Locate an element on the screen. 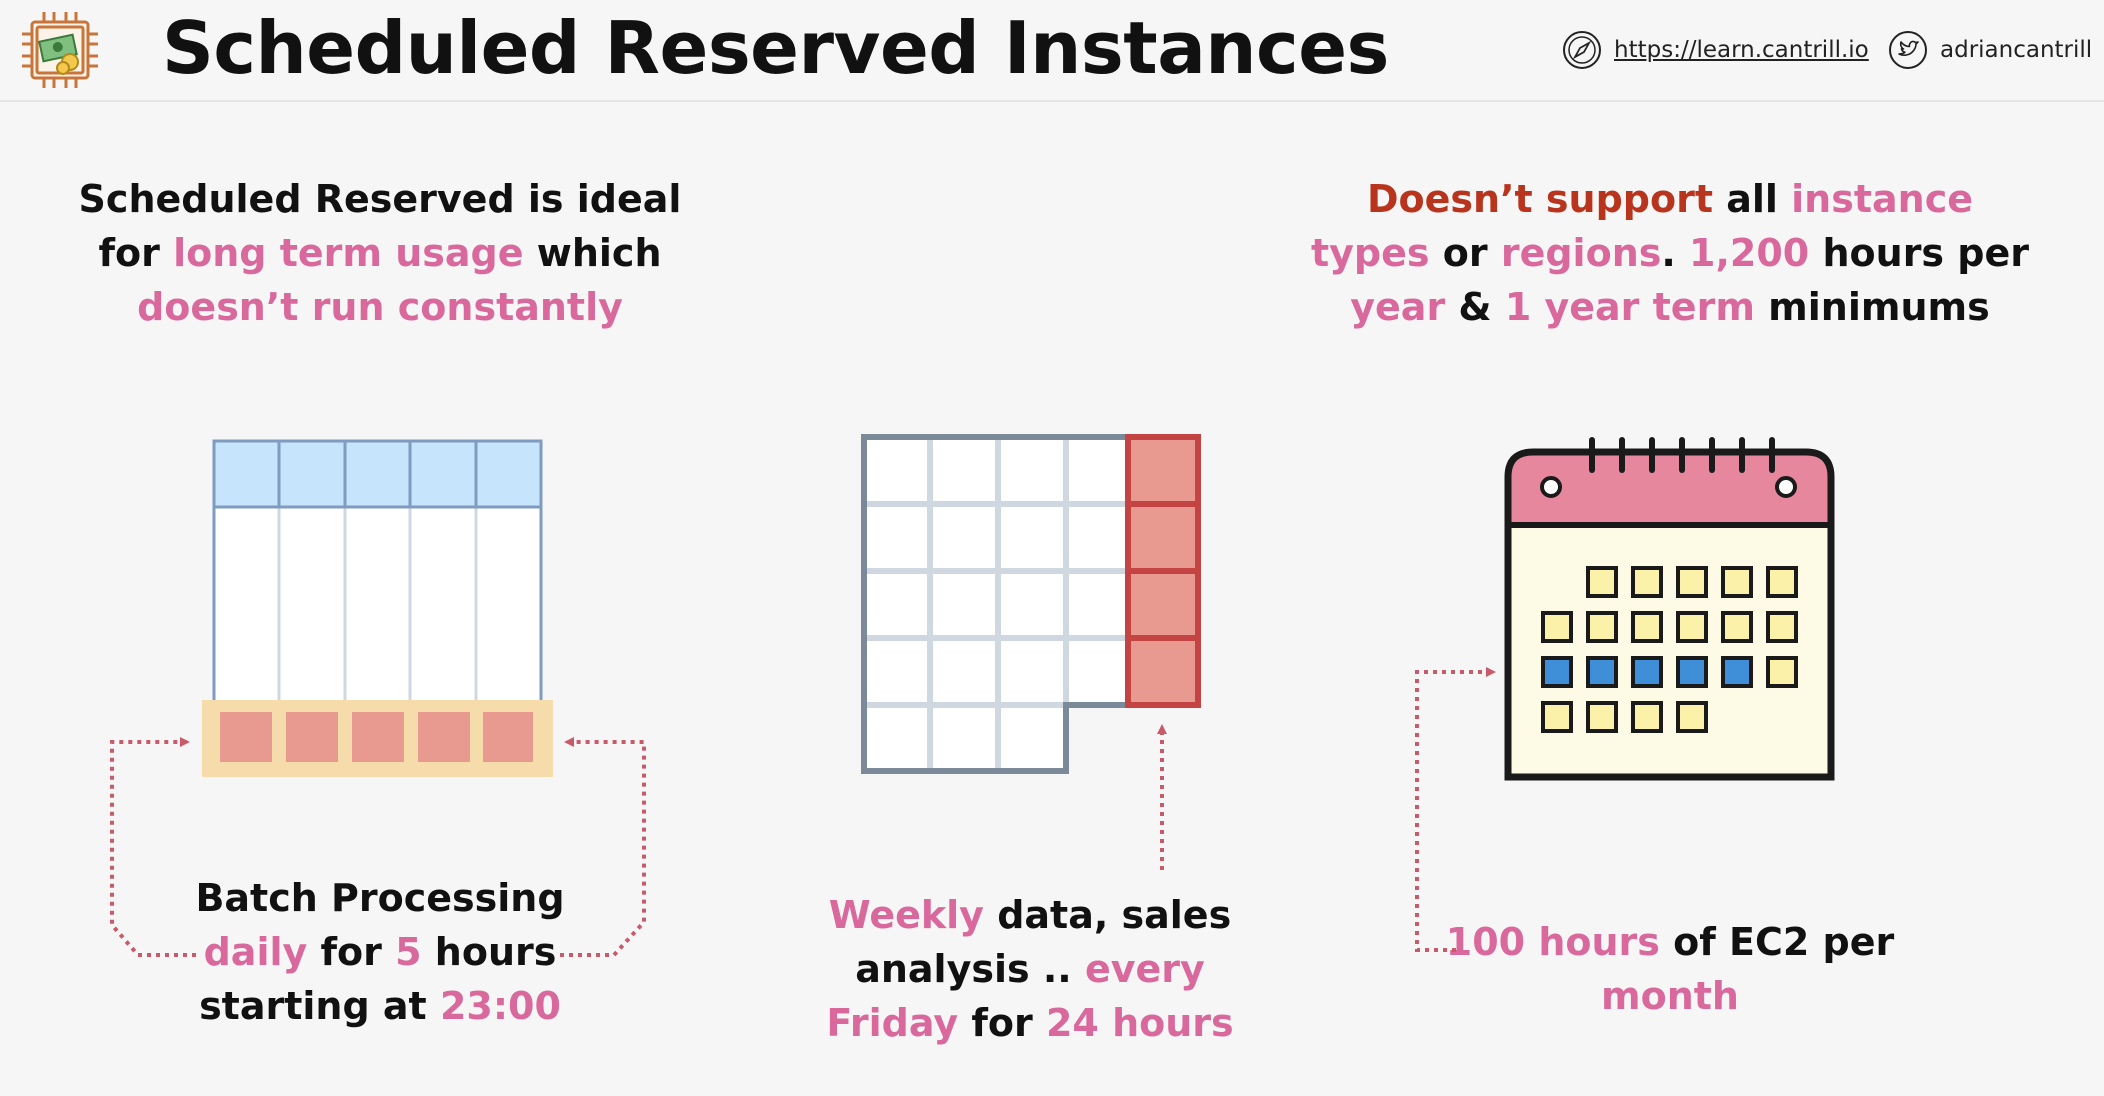  batch-line-2: daily for 5 hours is located at coordinates (380, 952).